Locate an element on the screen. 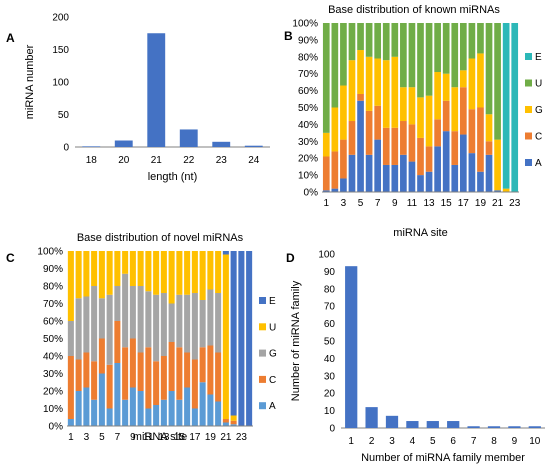 This screenshot has width=550, height=470. chart-a-y-tick-label: 200 is located at coordinates (60, 18).